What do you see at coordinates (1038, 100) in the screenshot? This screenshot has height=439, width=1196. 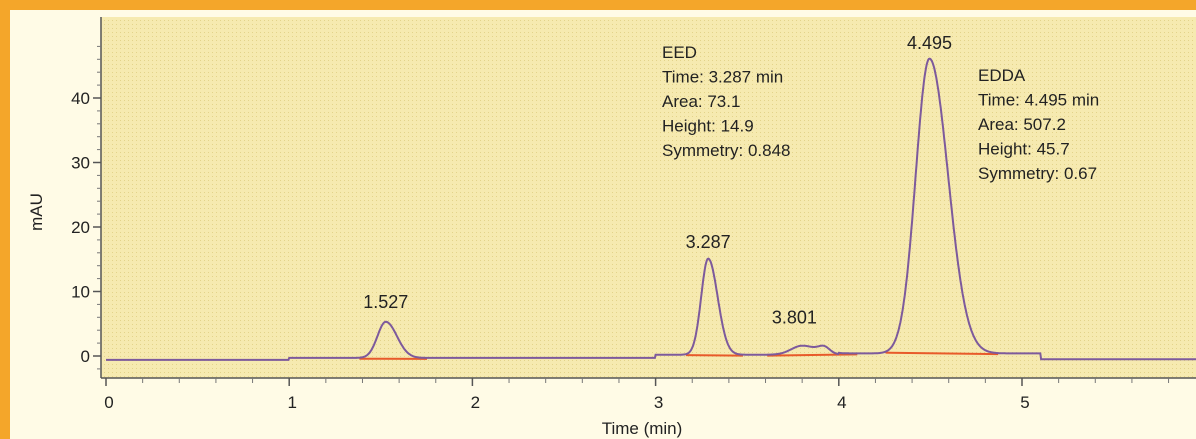 I see `annotation-line: Time: 4.495 min` at bounding box center [1038, 100].